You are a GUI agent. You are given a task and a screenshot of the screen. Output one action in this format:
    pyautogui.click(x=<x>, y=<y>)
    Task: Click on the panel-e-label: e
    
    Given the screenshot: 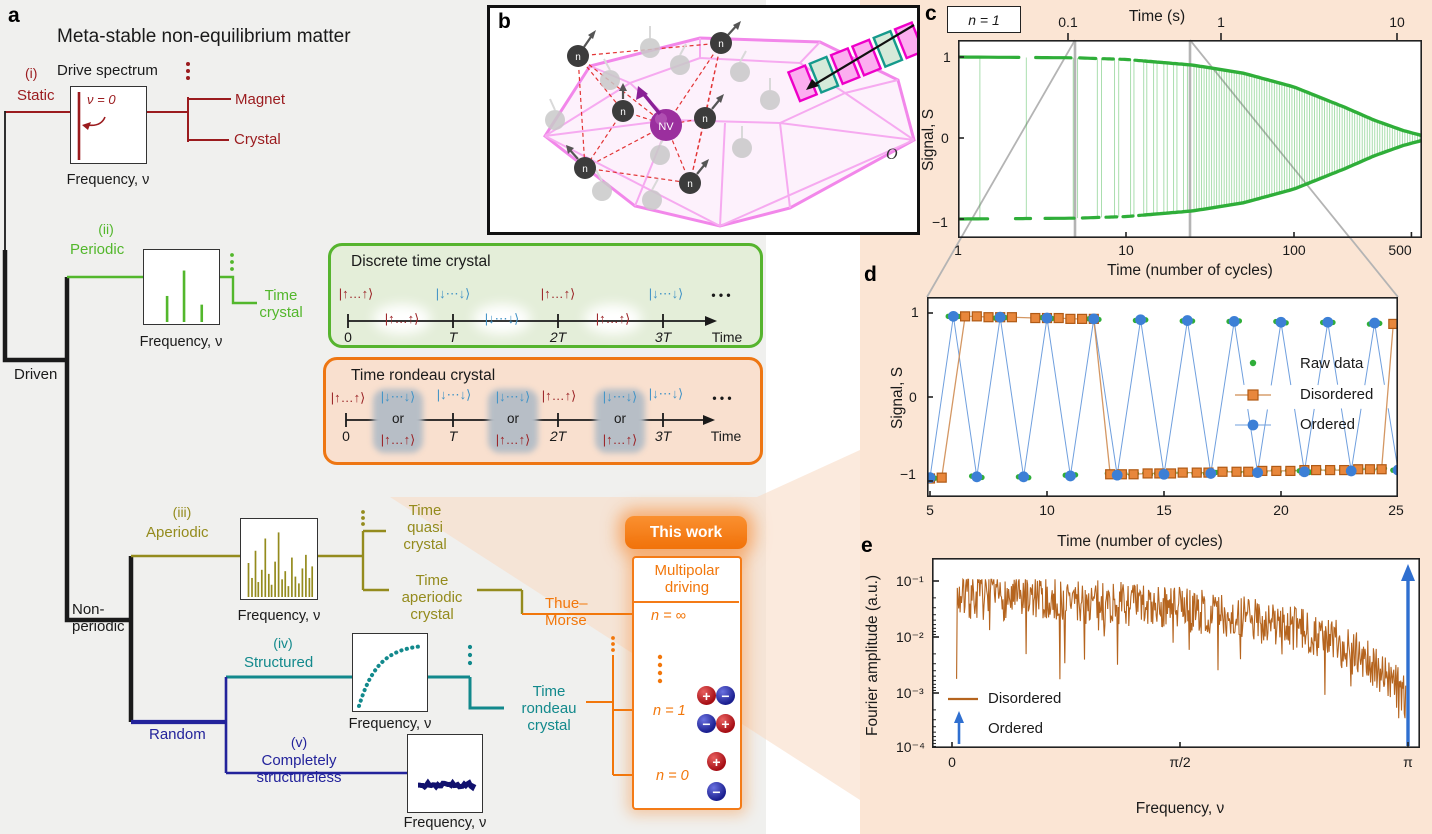 What is the action you would take?
    pyautogui.click(x=867, y=545)
    